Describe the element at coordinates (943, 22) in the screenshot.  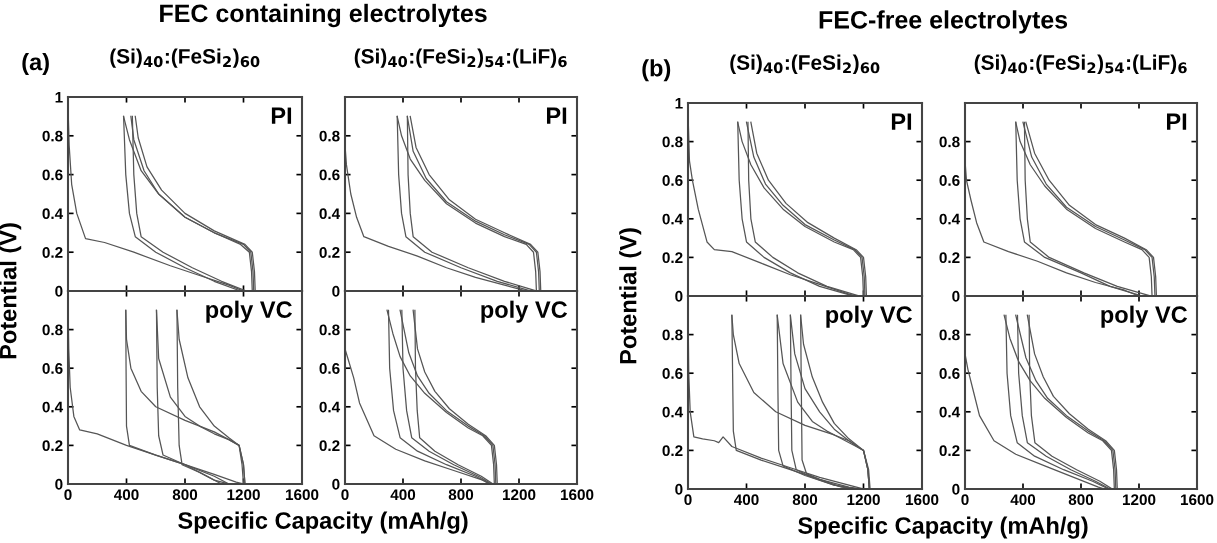
I see `chart-title: FEC-free electrolytes` at that location.